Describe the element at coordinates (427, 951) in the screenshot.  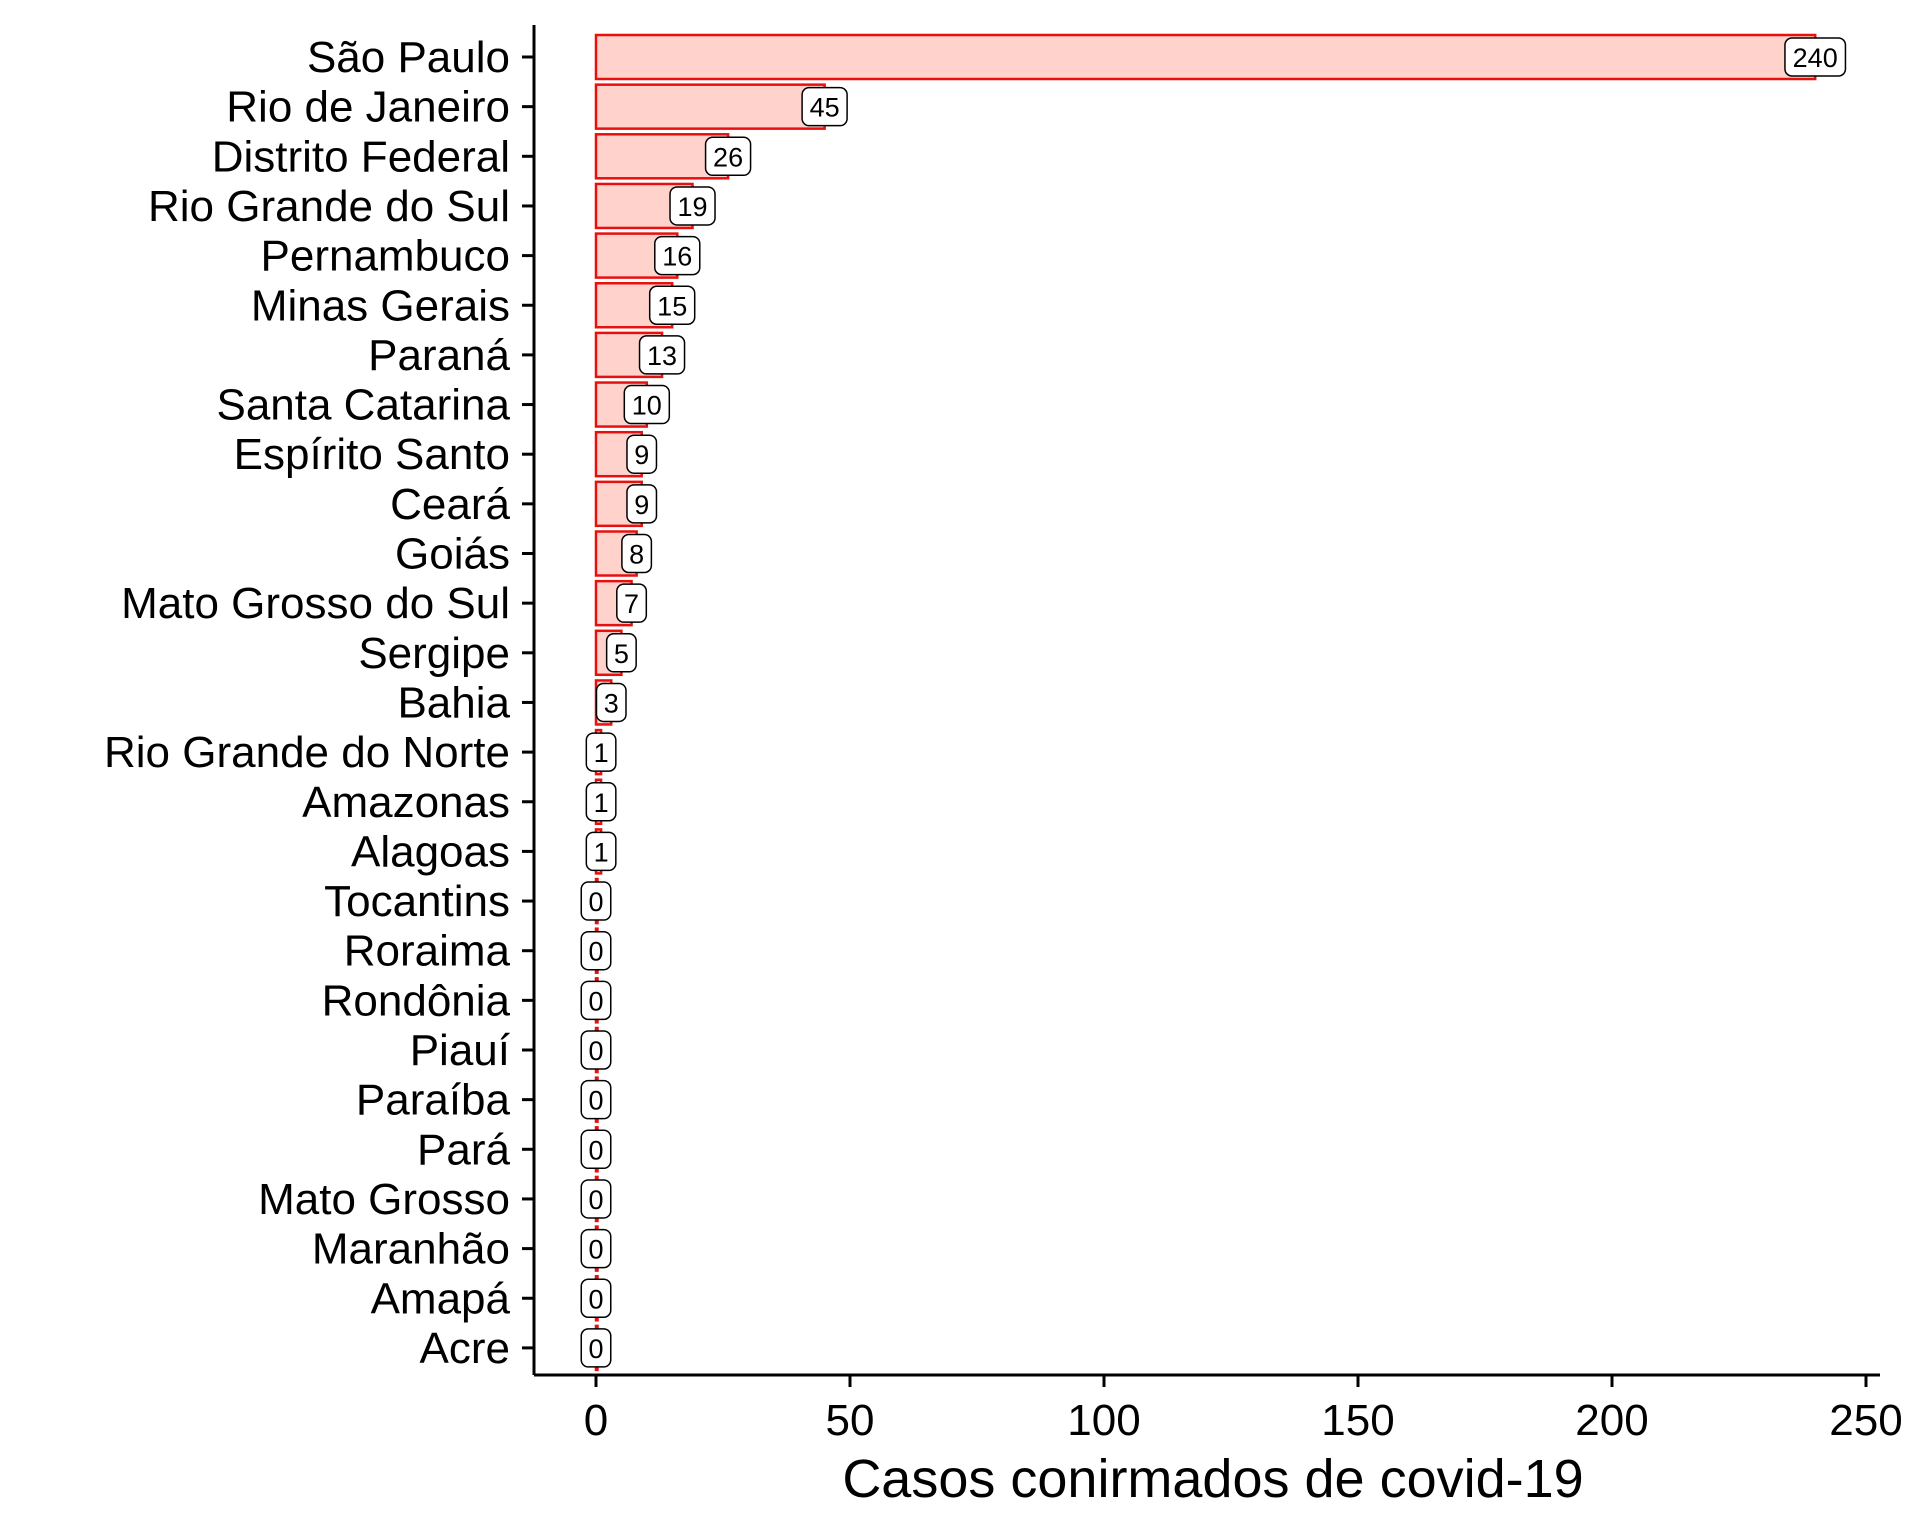
I see `y-tick-label: Roraima` at that location.